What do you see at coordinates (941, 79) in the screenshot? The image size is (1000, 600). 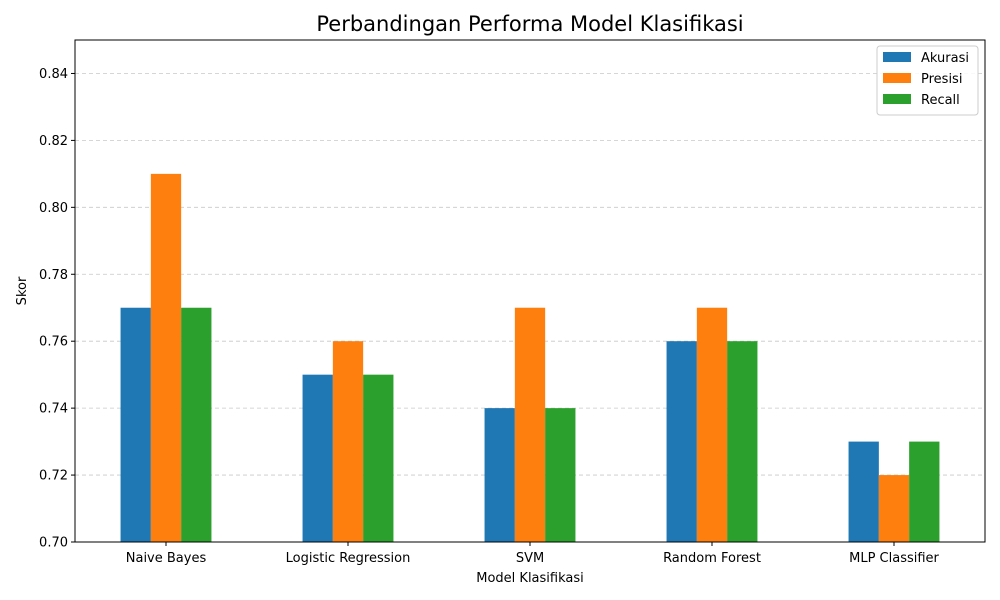 I see `legend-label-presisi: Presisi` at bounding box center [941, 79].